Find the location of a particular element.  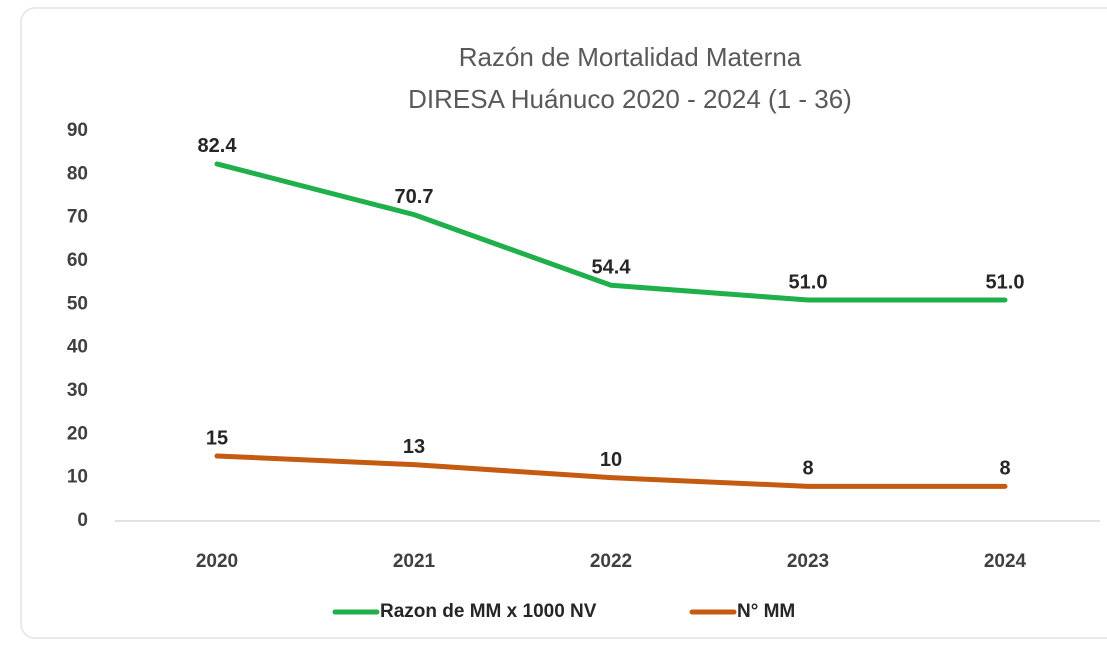

y-tick-label: 90 is located at coordinates (77, 130).